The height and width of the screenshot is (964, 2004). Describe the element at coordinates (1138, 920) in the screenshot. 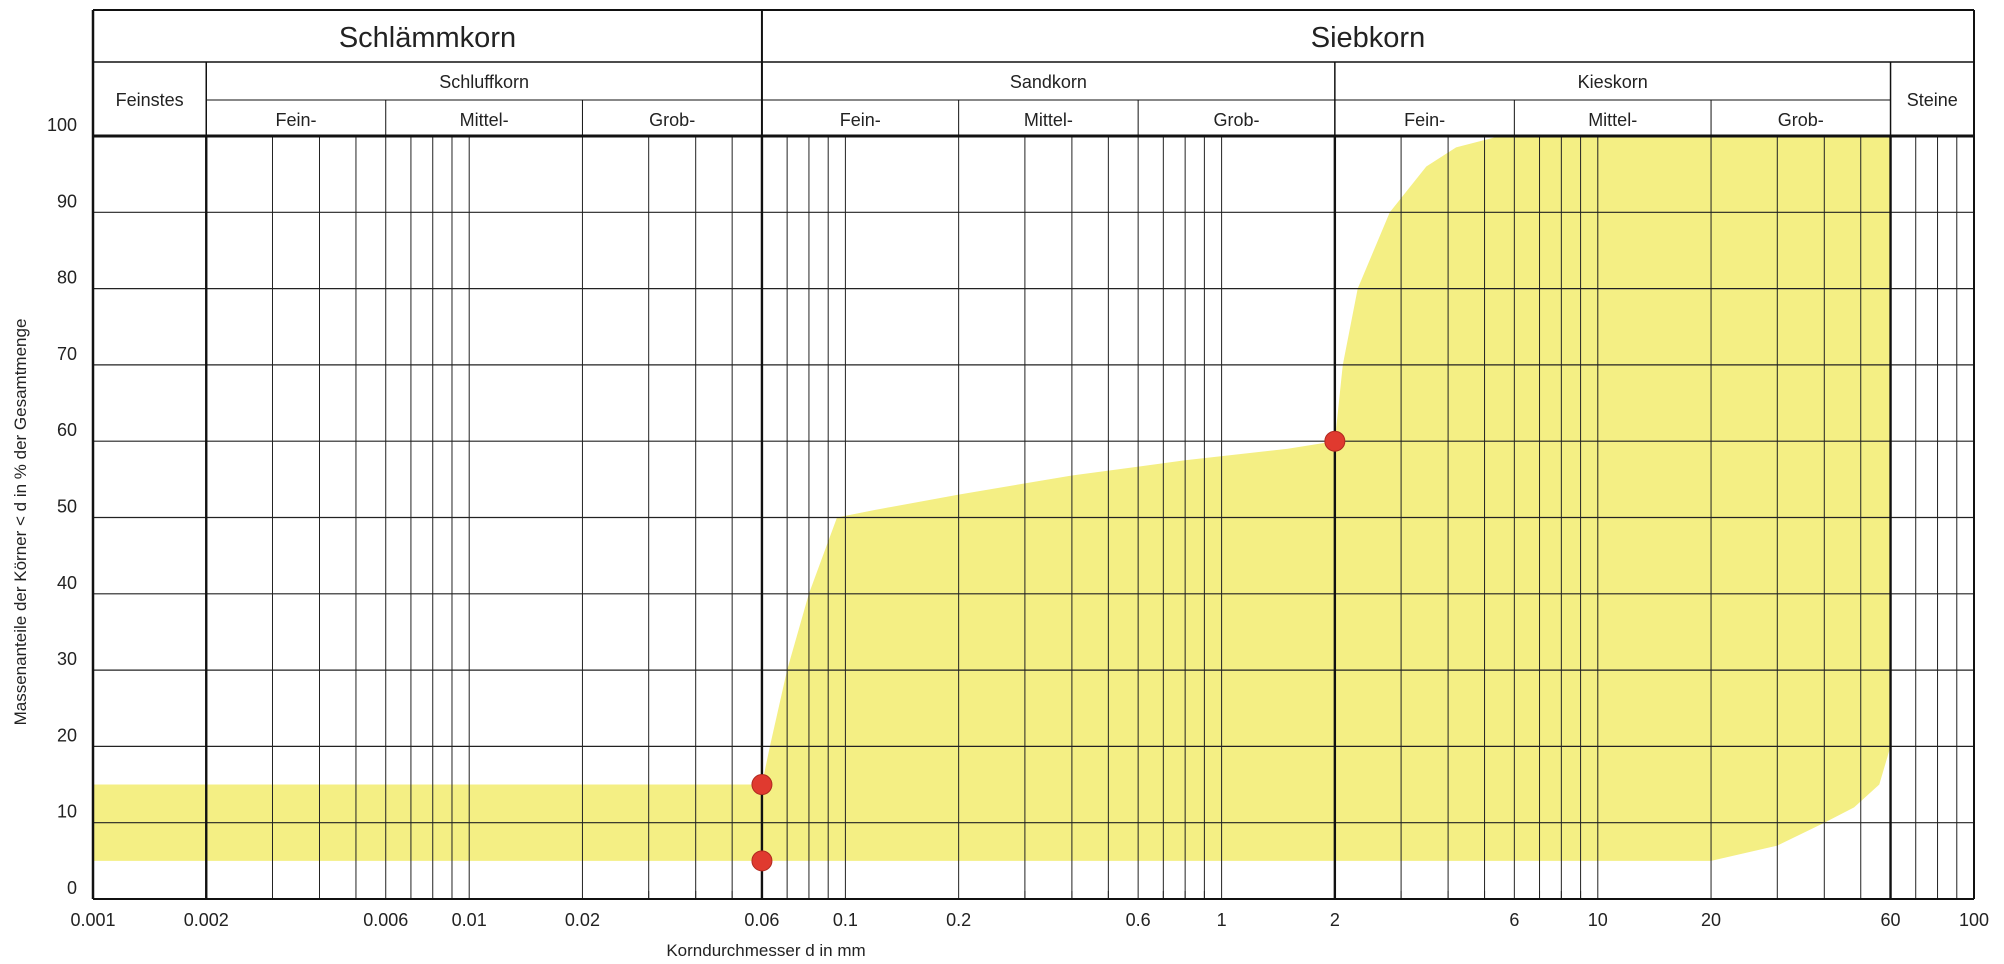

I see `x-tick-label: 0.6` at that location.